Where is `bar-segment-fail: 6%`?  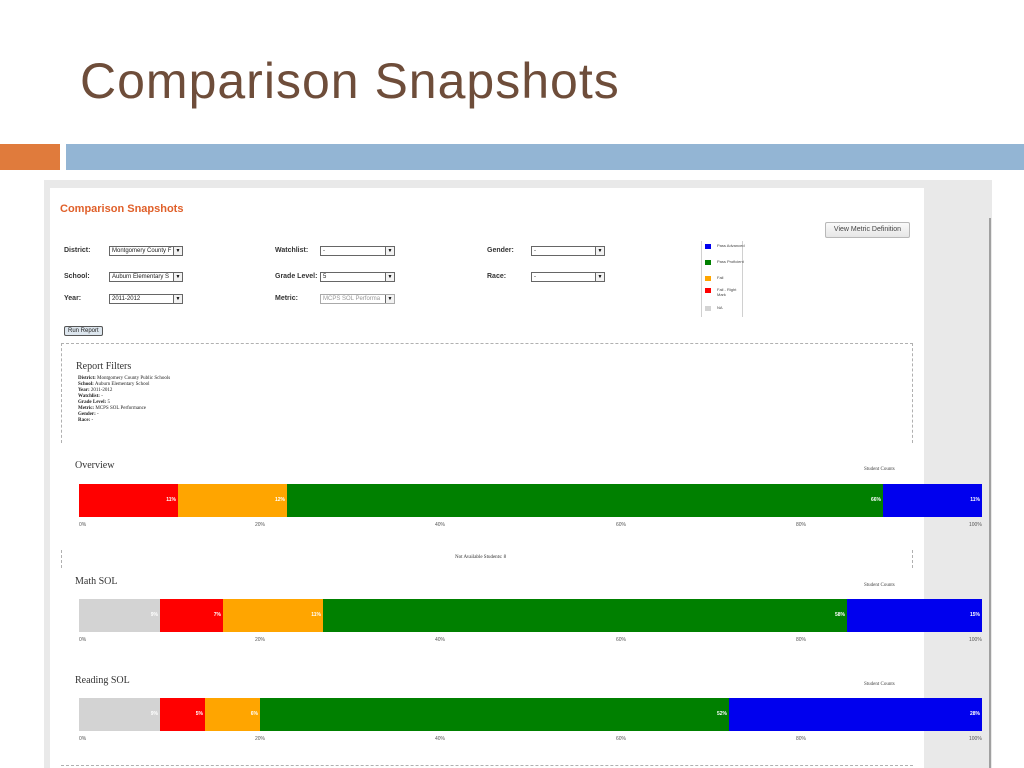 bar-segment-fail: 6% is located at coordinates (232, 714).